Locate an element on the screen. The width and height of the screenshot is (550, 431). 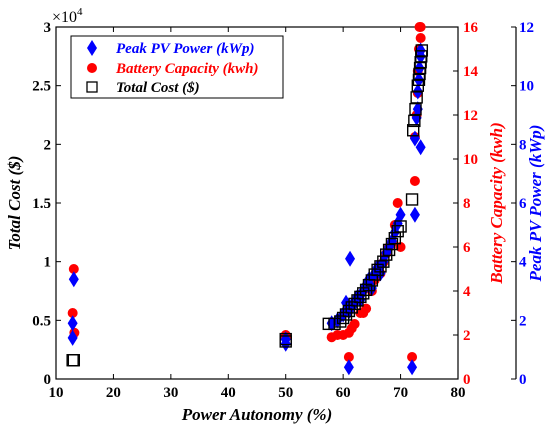
pv-tick-label: 10 is located at coordinates (526, 87).